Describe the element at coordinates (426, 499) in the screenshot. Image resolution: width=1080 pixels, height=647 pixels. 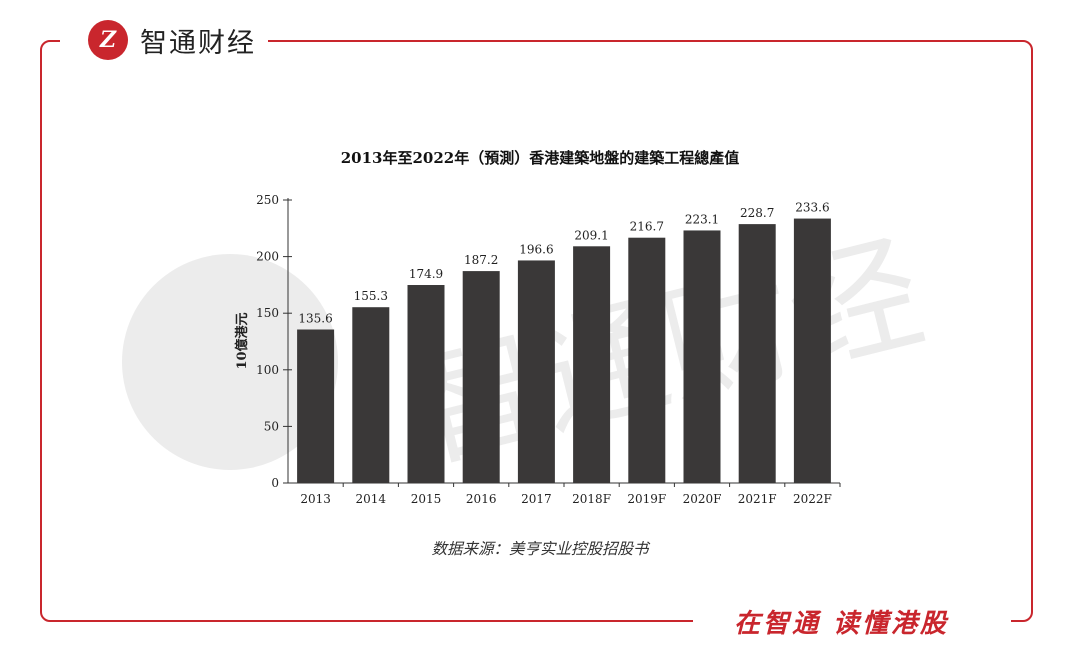
I see `x-tick-label: 2015` at that location.